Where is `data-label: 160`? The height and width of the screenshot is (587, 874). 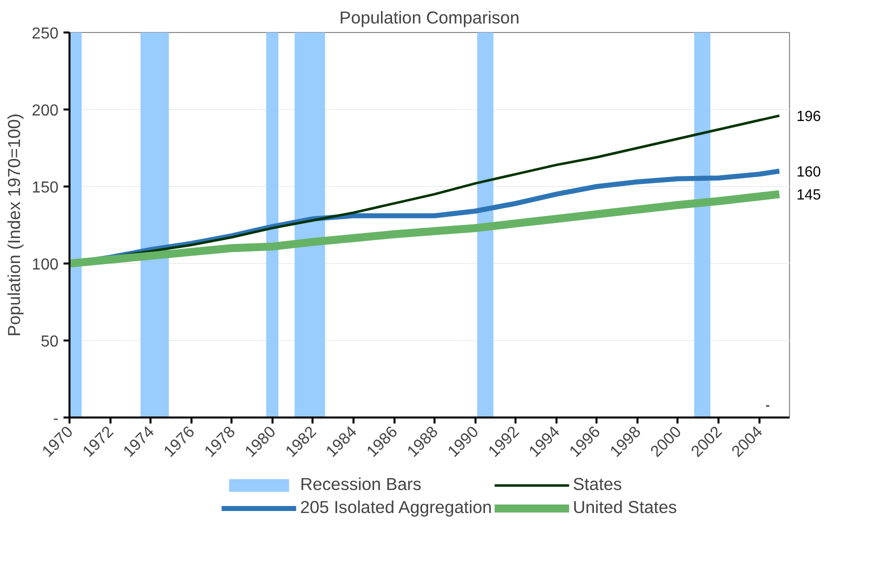
data-label: 160 is located at coordinates (808, 172).